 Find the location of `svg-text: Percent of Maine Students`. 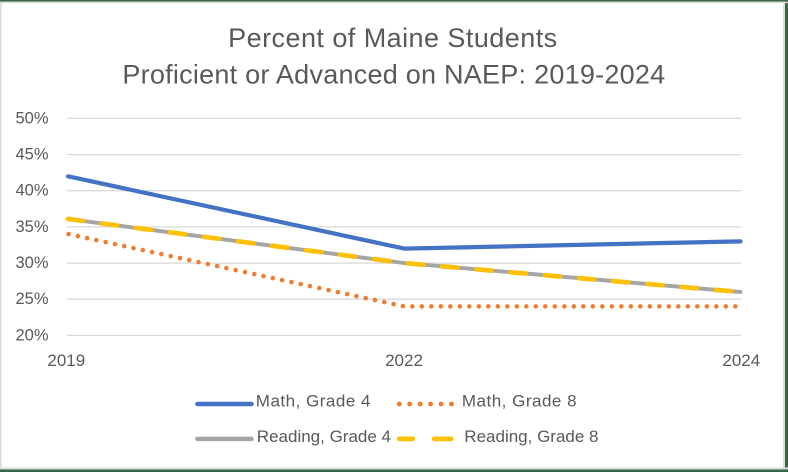

svg-text: Percent of Maine Students is located at coordinates (392, 38).